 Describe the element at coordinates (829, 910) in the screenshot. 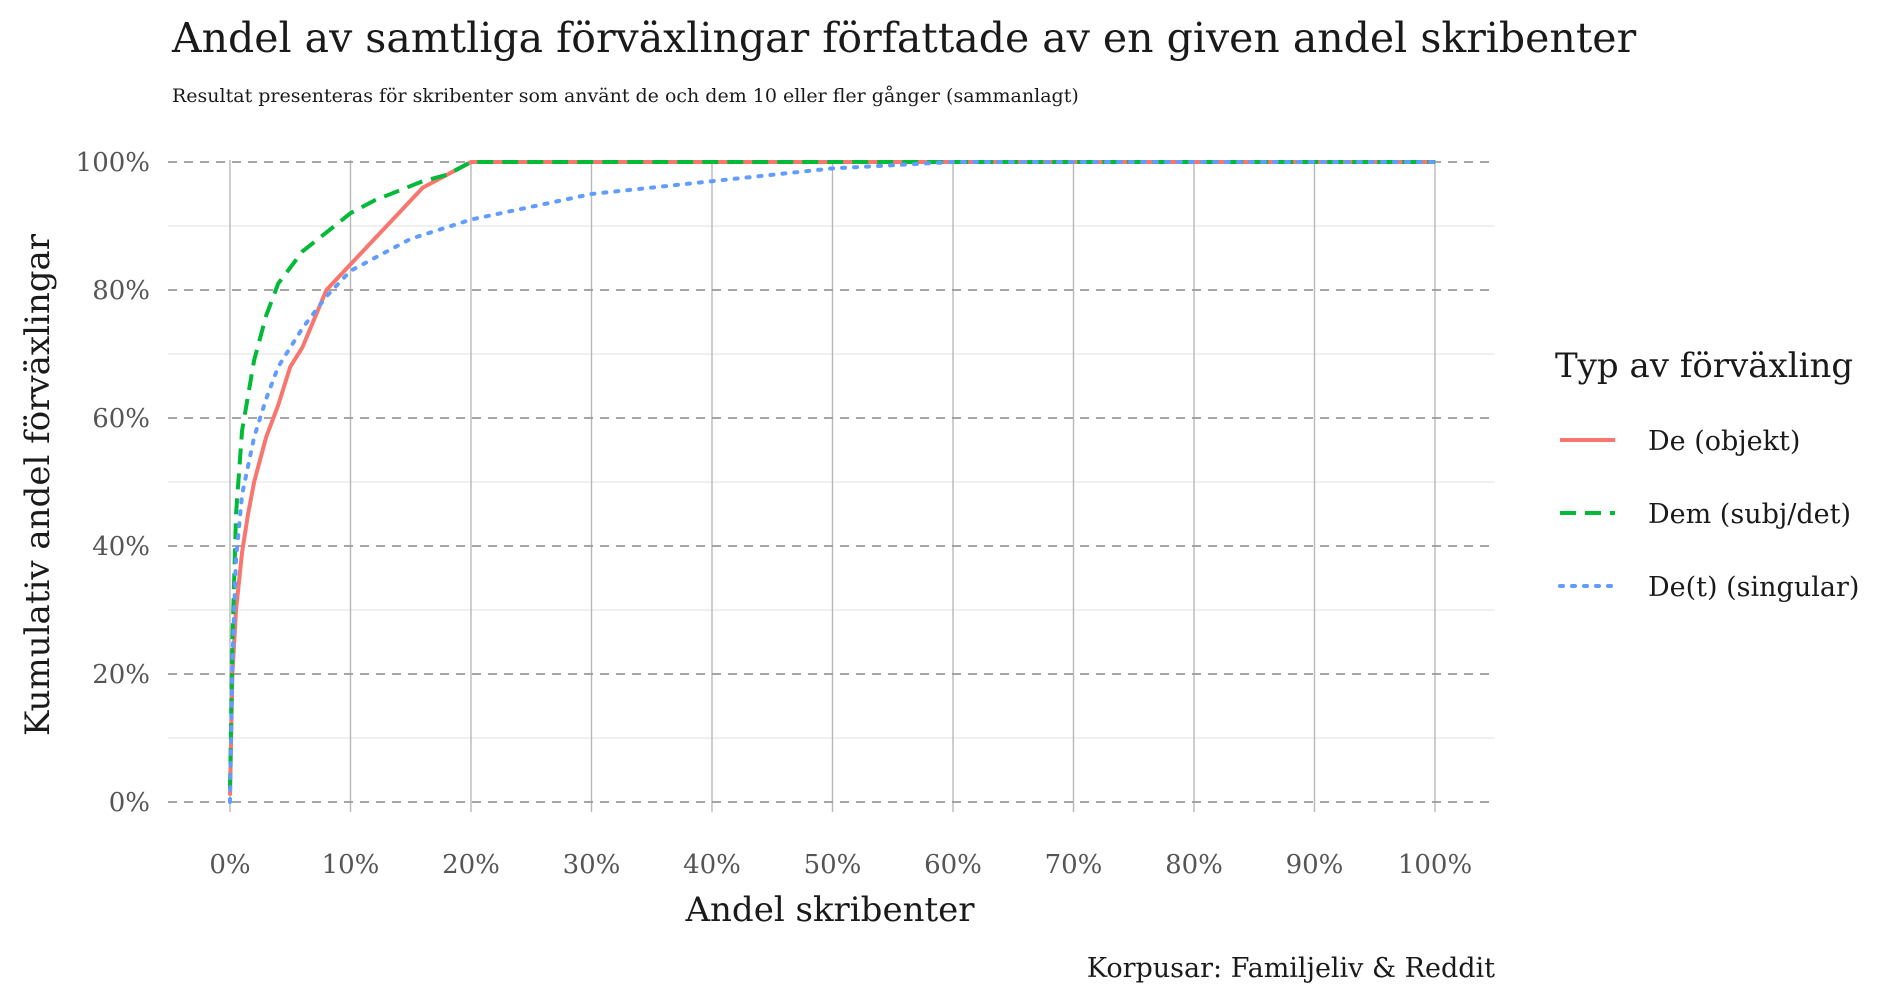

I see `x-axis-title: Andel skribenter` at that location.